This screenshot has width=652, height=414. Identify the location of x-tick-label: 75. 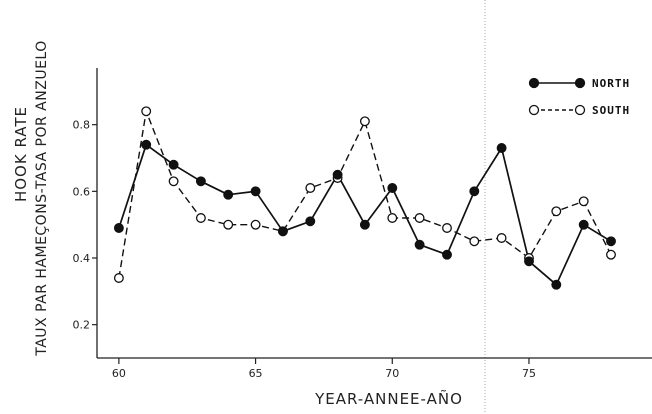
(529, 373).